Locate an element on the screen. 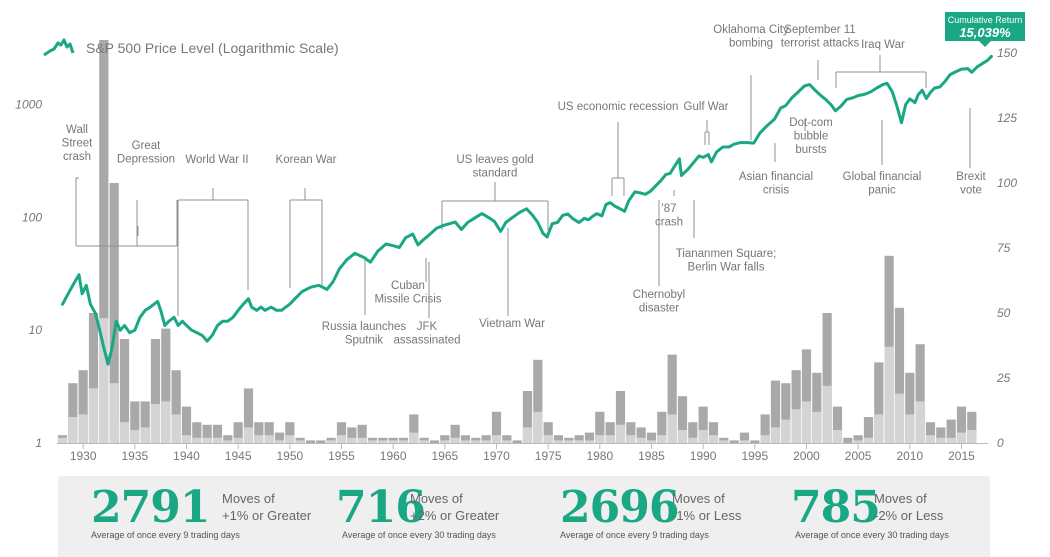 The image size is (1050, 557). bar-2pct-1961 is located at coordinates (403, 441).